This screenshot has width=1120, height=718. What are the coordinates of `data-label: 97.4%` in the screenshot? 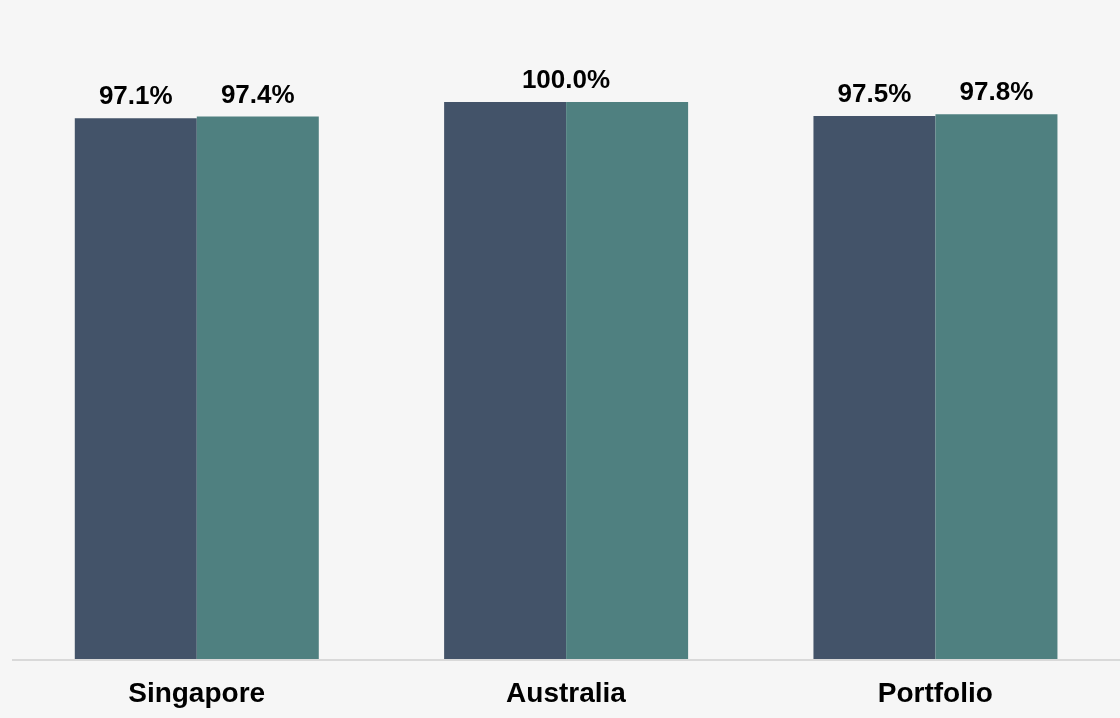 It's located at (257, 93).